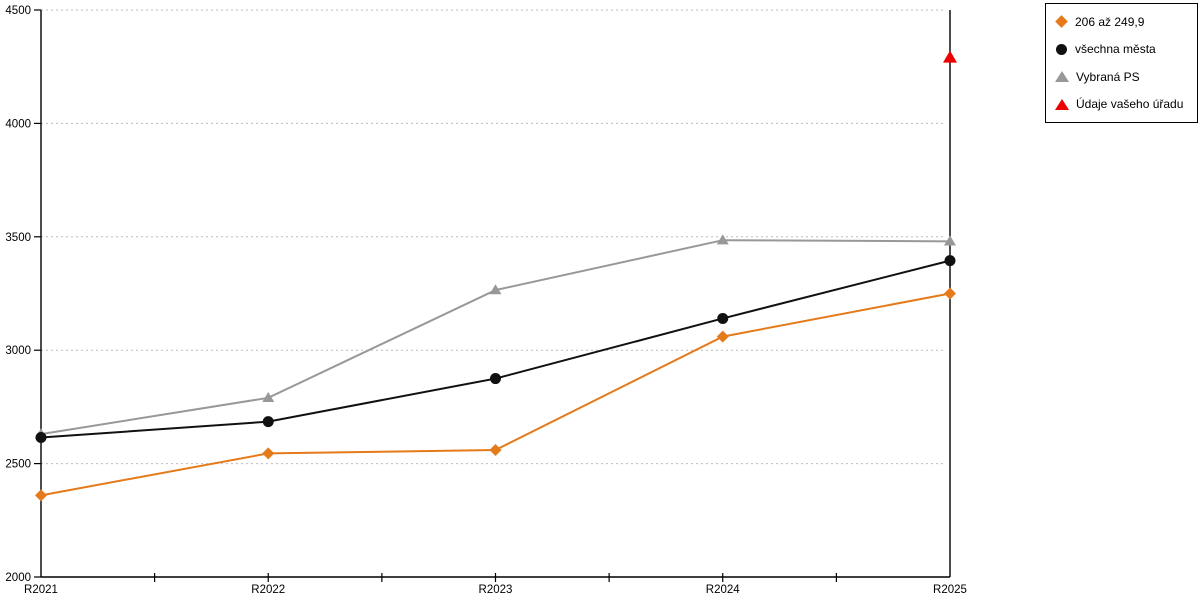 The image size is (1200, 600). I want to click on y-tick-label: 2500, so click(18, 465).